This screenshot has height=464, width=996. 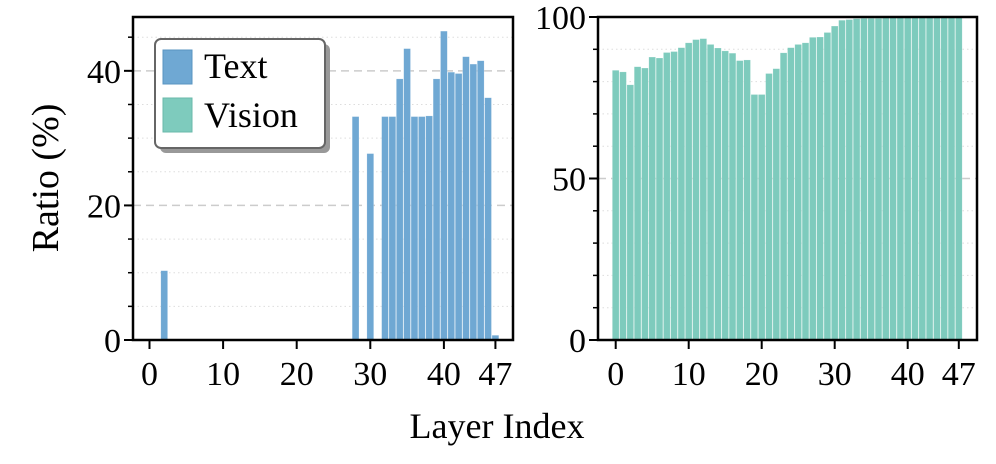 I want to click on legend-swatch-text, so click(x=177, y=67).